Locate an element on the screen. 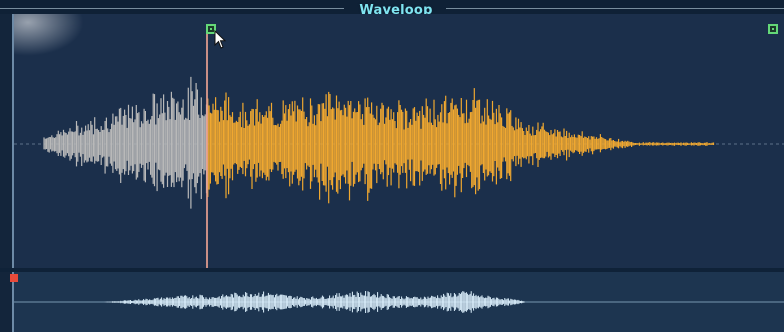 This screenshot has width=784, height=332. title-bar: Waveloop is located at coordinates (392, 9).